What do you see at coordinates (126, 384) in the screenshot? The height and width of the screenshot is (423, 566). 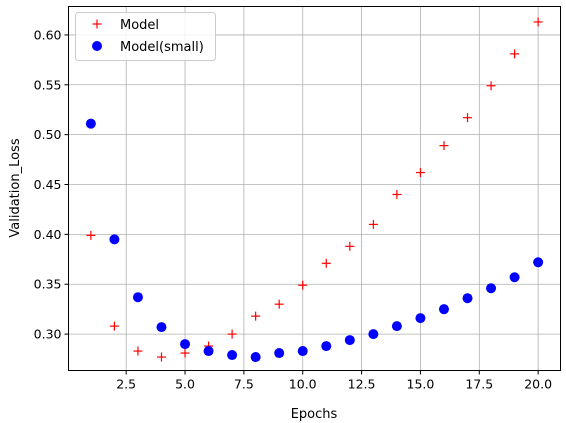 I see `x-tick-label: 2.5` at bounding box center [126, 384].